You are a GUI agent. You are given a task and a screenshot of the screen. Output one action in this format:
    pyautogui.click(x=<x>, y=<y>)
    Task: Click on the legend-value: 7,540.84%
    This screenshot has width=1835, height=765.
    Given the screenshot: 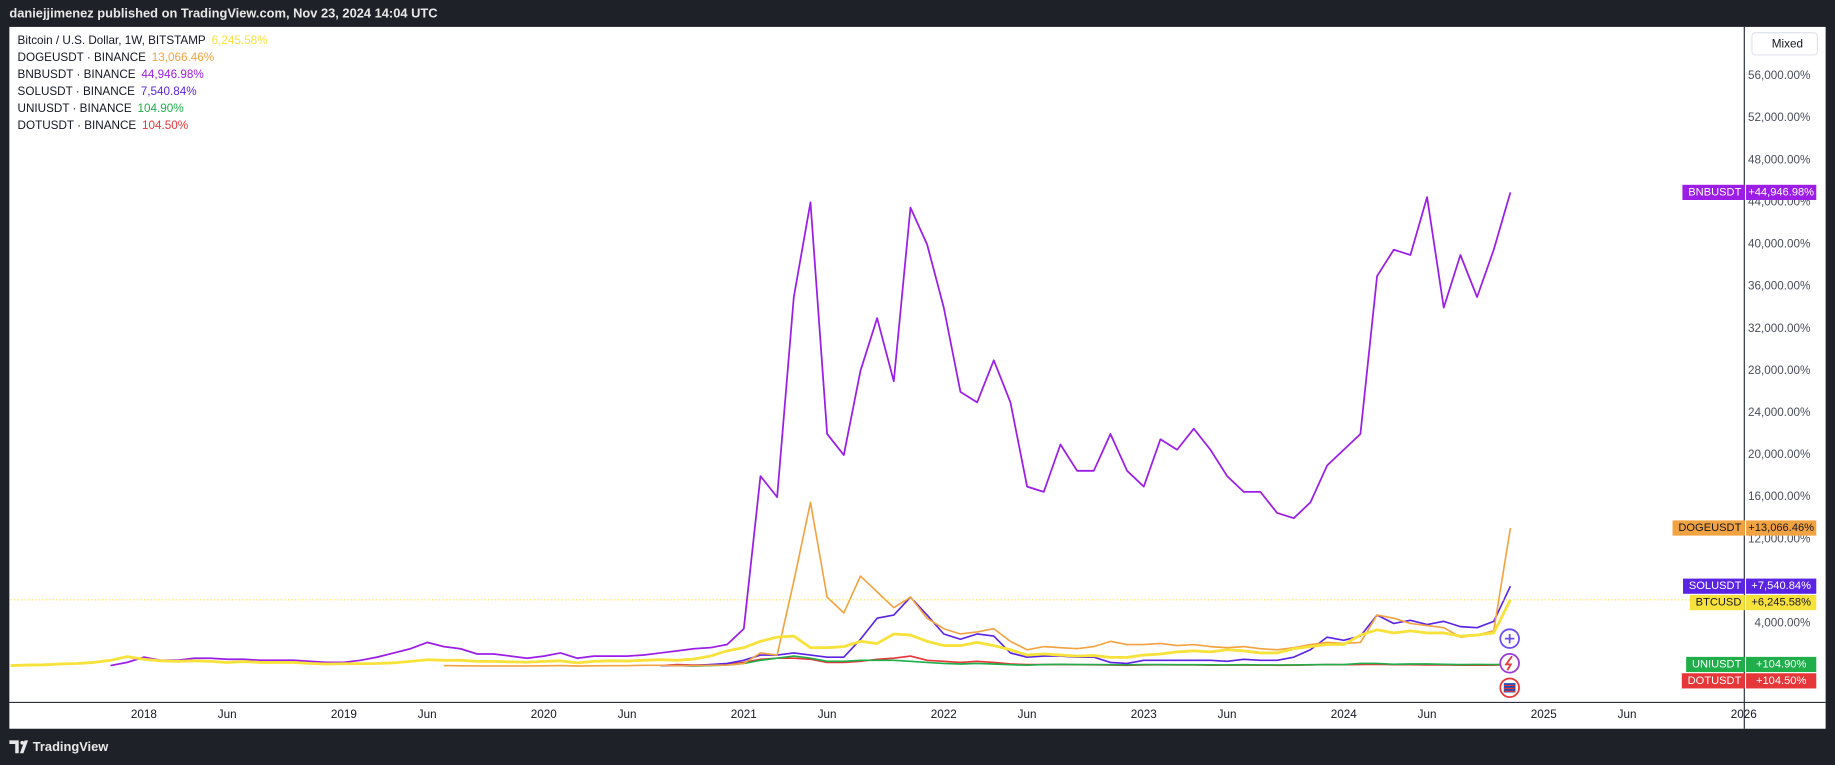 What is the action you would take?
    pyautogui.click(x=169, y=91)
    